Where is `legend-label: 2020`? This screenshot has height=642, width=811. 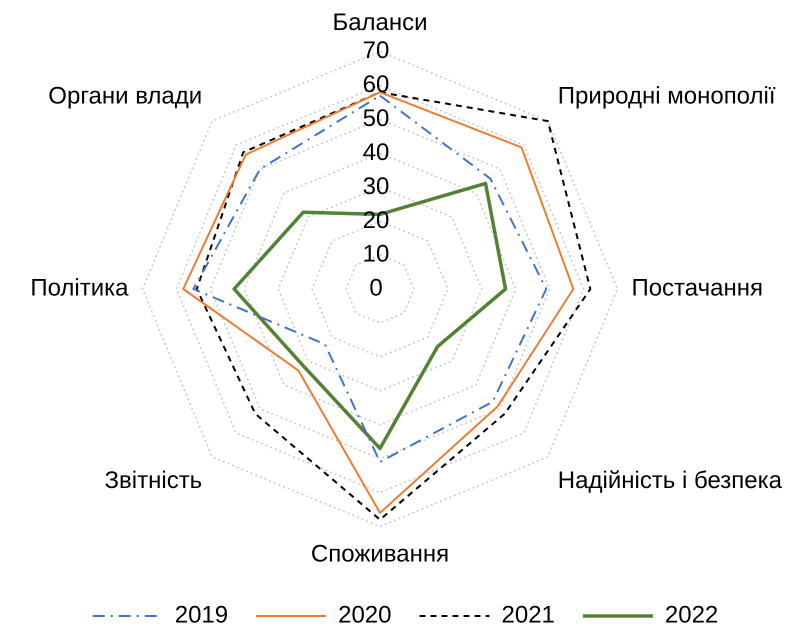 legend-label: 2020 is located at coordinates (365, 615).